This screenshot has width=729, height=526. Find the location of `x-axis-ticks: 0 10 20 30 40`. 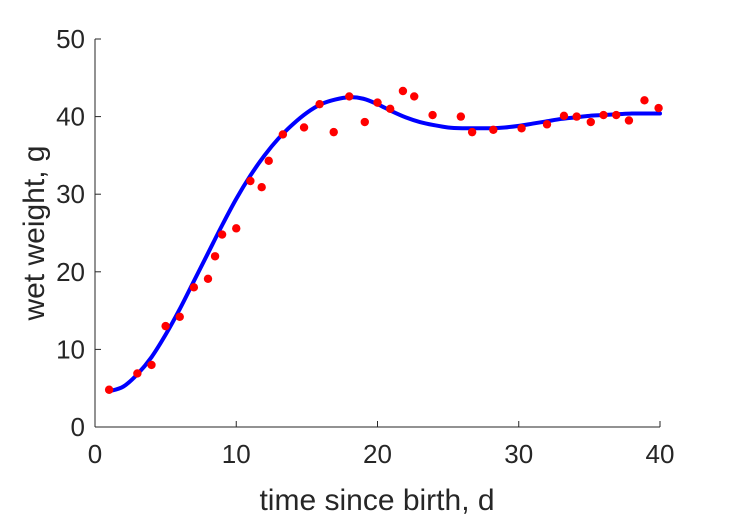

x-axis-ticks: 0 10 20 30 40 is located at coordinates (381, 445).